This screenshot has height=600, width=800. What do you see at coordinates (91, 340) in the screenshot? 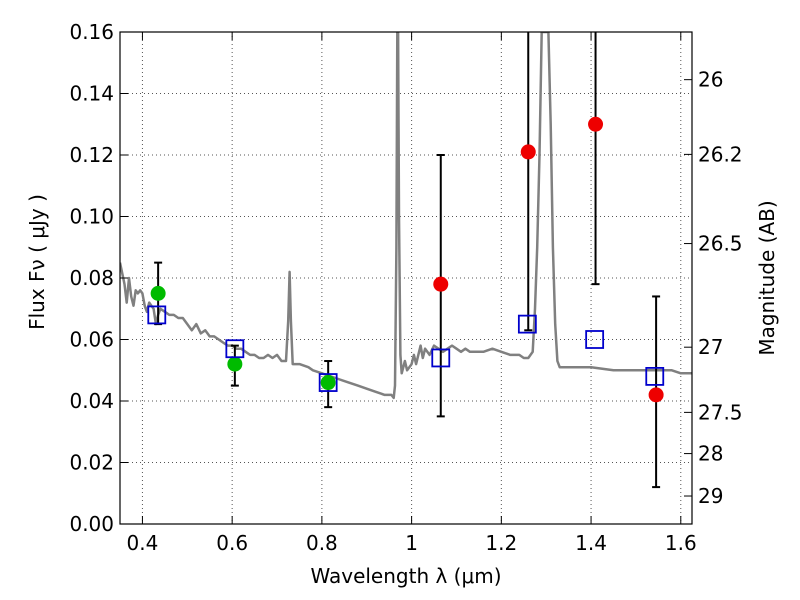
I see `y-tick-label: 0.06` at bounding box center [91, 340].